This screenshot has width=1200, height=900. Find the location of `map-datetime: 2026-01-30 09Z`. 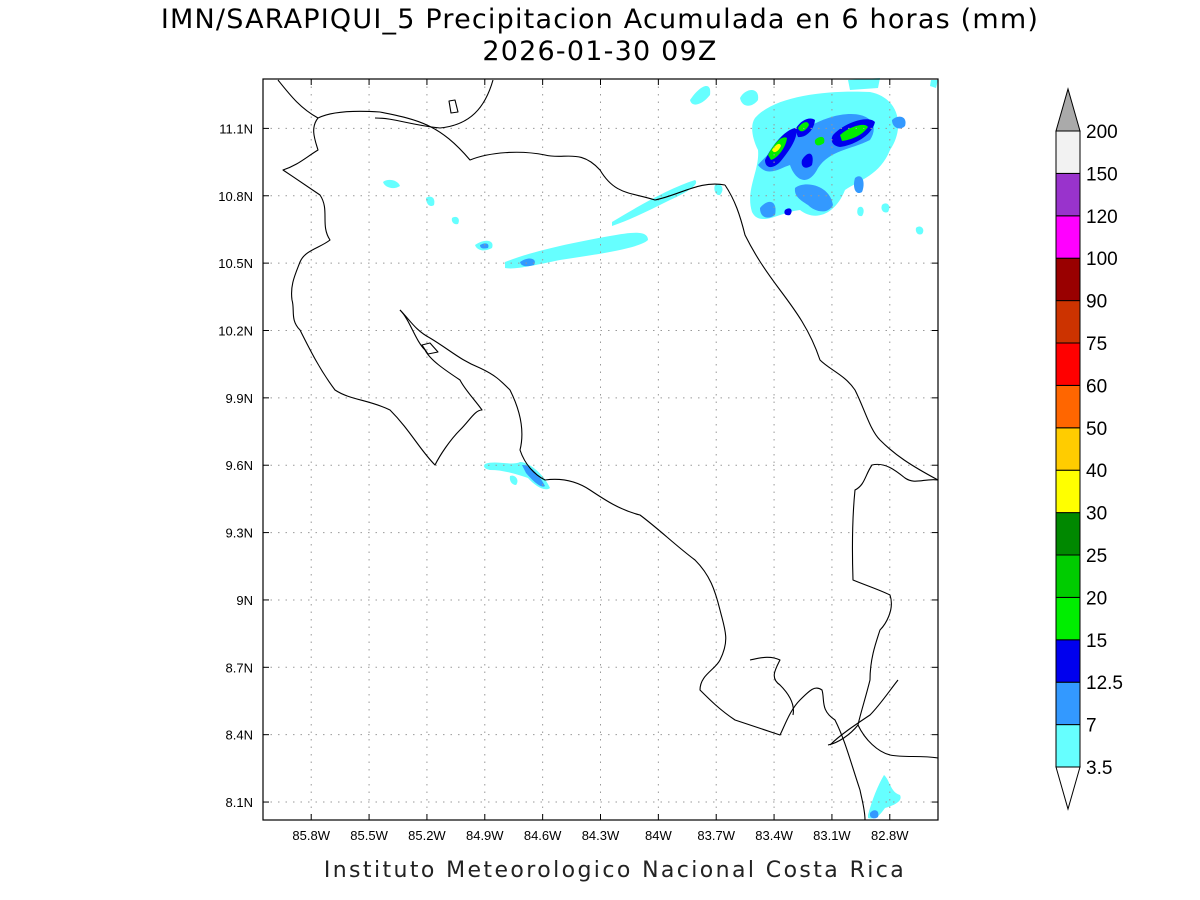

map-datetime: 2026-01-30 09Z is located at coordinates (600, 51).